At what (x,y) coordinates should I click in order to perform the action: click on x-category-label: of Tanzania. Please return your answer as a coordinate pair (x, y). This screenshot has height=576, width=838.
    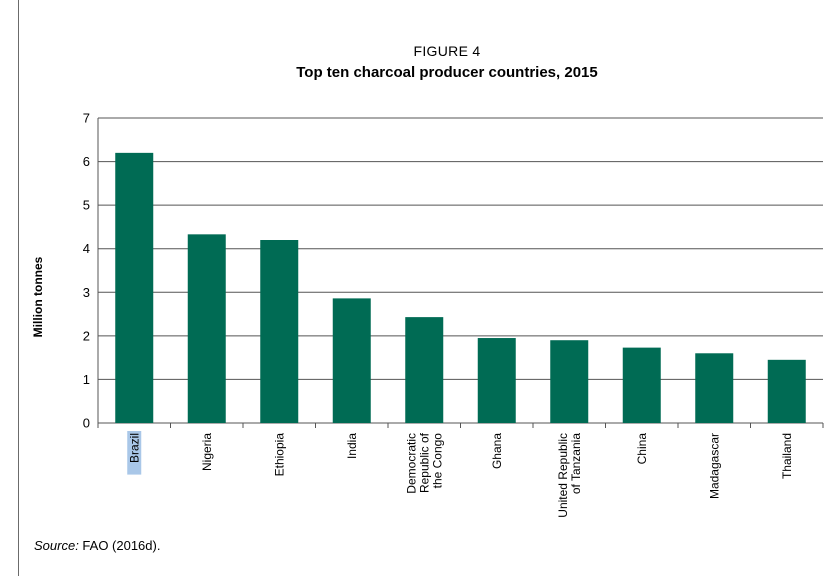
    Looking at the image, I should click on (576, 463).